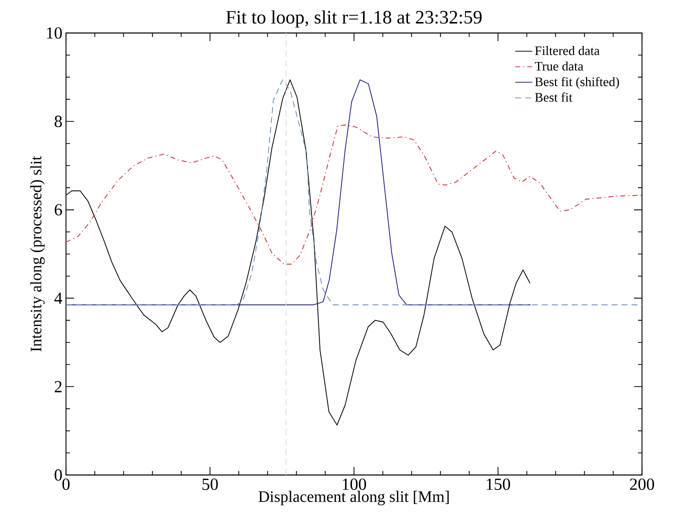  What do you see at coordinates (498, 484) in the screenshot?
I see `x-tick-label: 150` at bounding box center [498, 484].